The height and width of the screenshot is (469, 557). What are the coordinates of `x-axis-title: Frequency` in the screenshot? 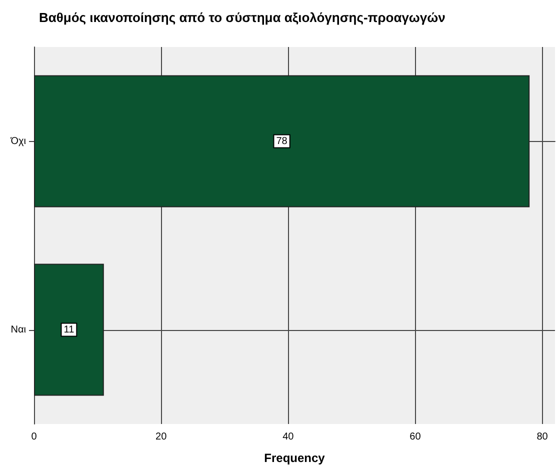 It's located at (295, 458).